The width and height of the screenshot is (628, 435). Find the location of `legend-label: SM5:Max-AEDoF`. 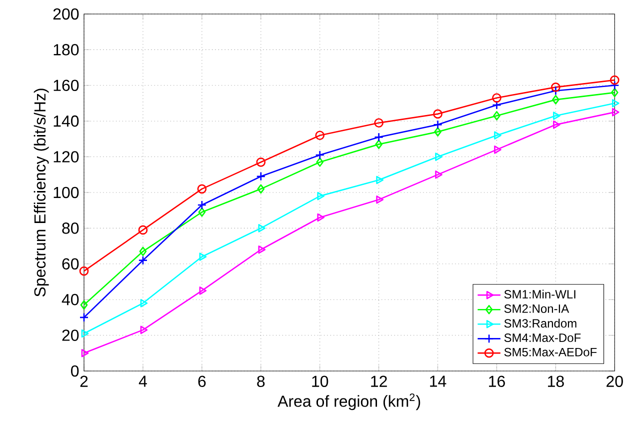

legend-label: SM5:Max-AEDoF is located at coordinates (550, 352).